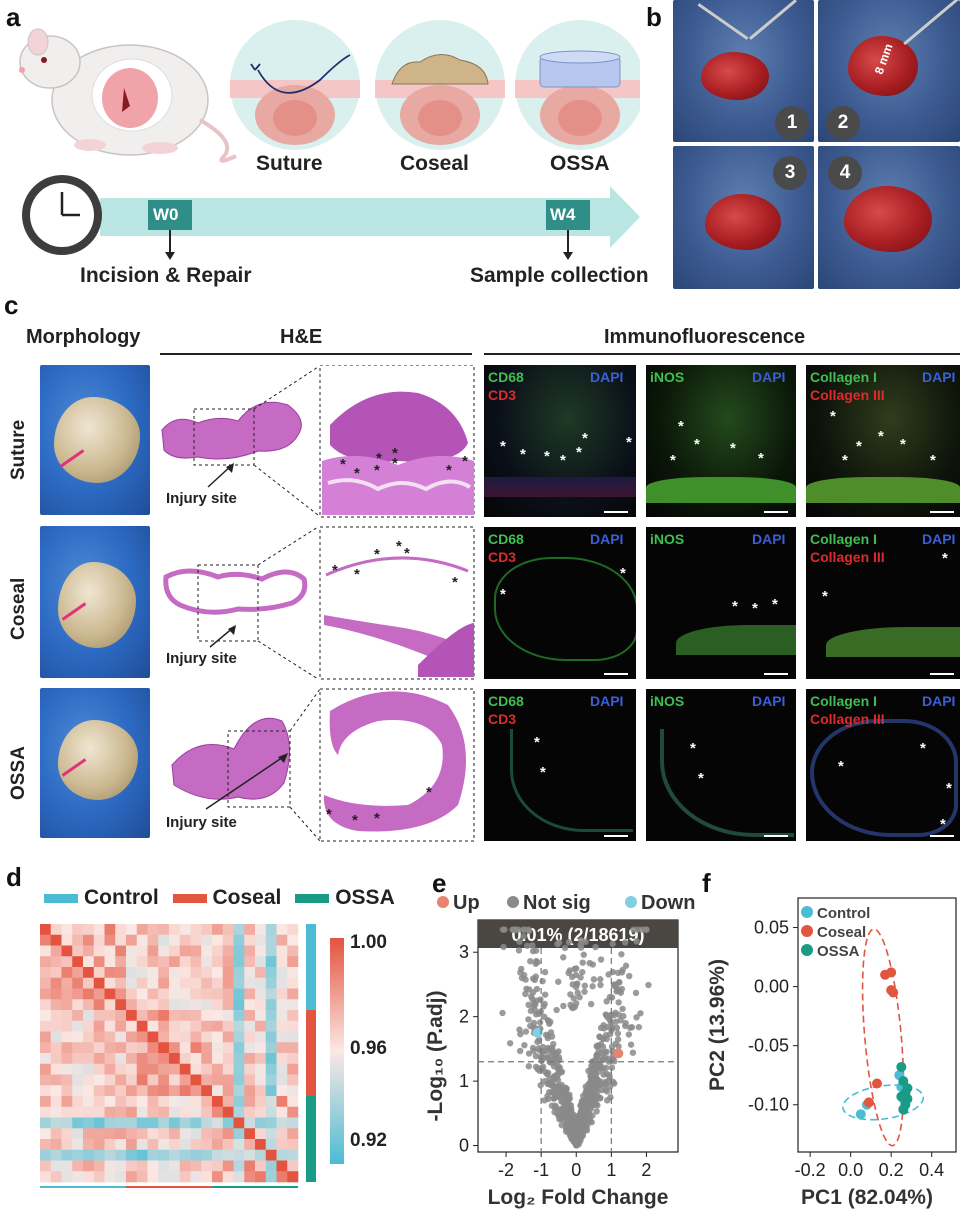  What do you see at coordinates (560, 603) in the screenshot?
I see `if-coseal-cd68-cd3: CD68 DAPI CD3` at bounding box center [560, 603].